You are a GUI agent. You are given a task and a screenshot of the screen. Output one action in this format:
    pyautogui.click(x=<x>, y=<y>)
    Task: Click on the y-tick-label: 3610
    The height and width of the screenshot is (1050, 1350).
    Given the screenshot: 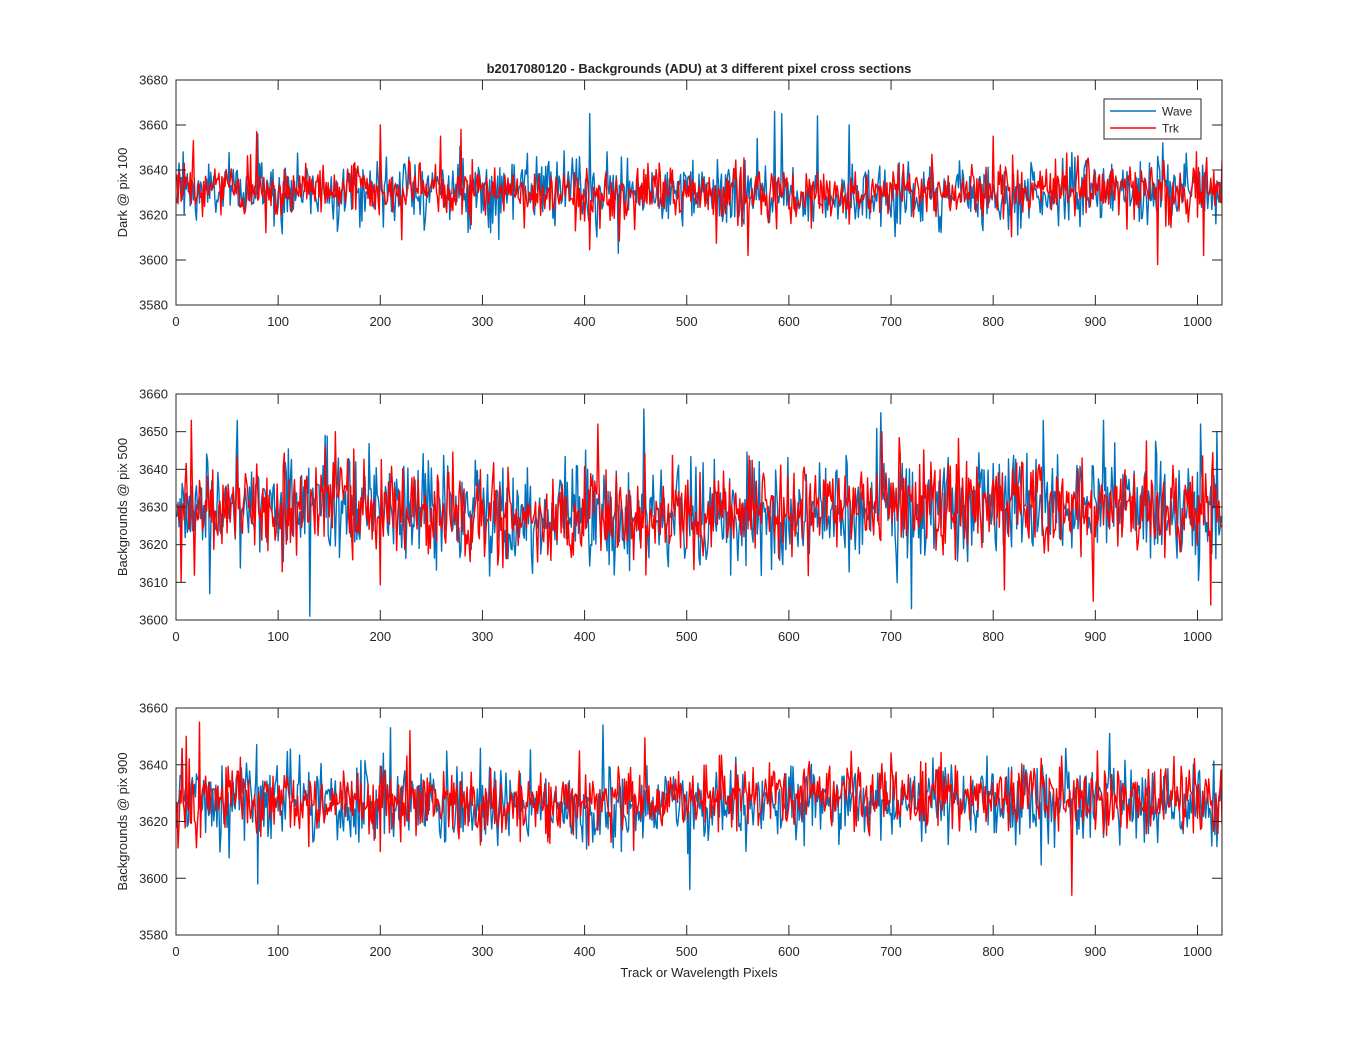 What is the action you would take?
    pyautogui.click(x=153, y=582)
    